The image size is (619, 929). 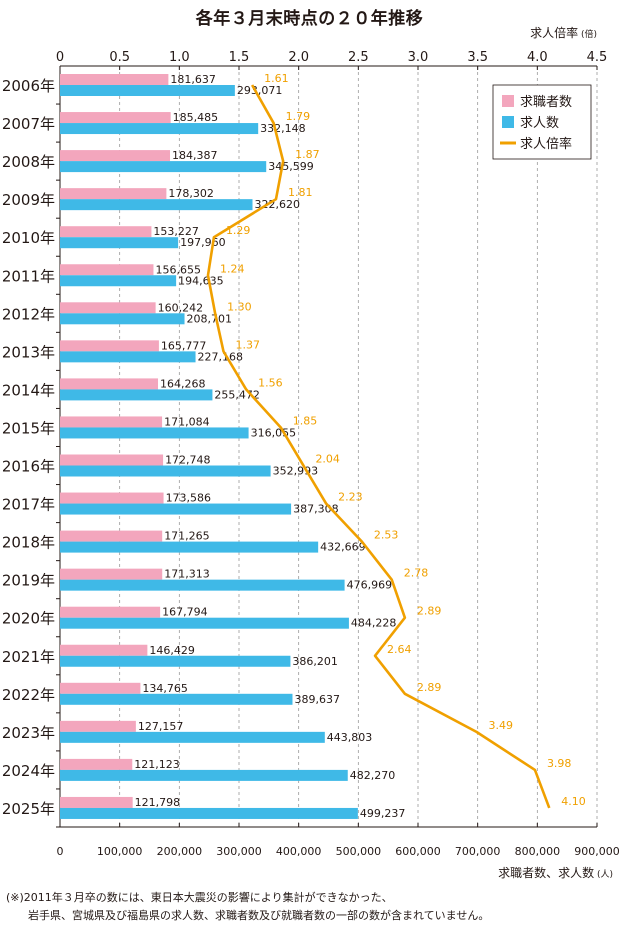 I want to click on category-label: 2010年, so click(x=28, y=238).